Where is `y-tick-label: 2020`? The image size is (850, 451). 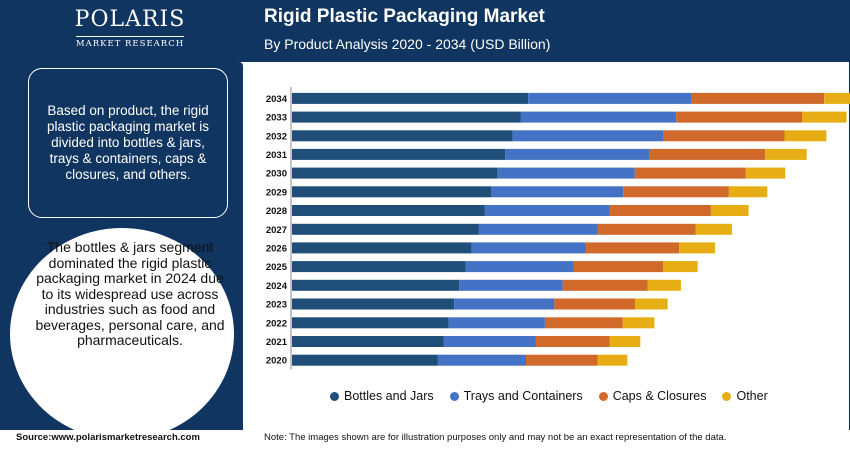 y-tick-label: 2020 is located at coordinates (276, 361).